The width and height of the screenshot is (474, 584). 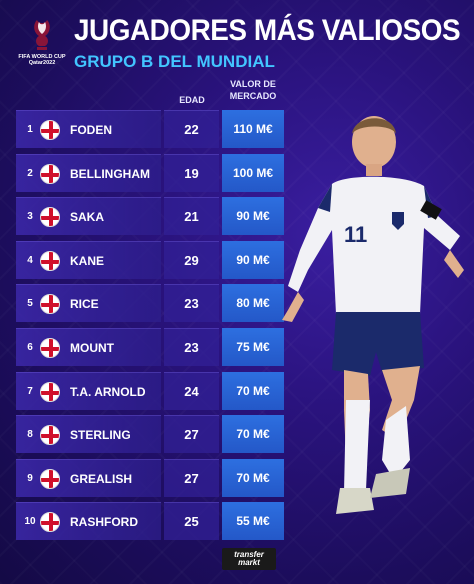 I want to click on player-name: FODEN, so click(x=91, y=130).